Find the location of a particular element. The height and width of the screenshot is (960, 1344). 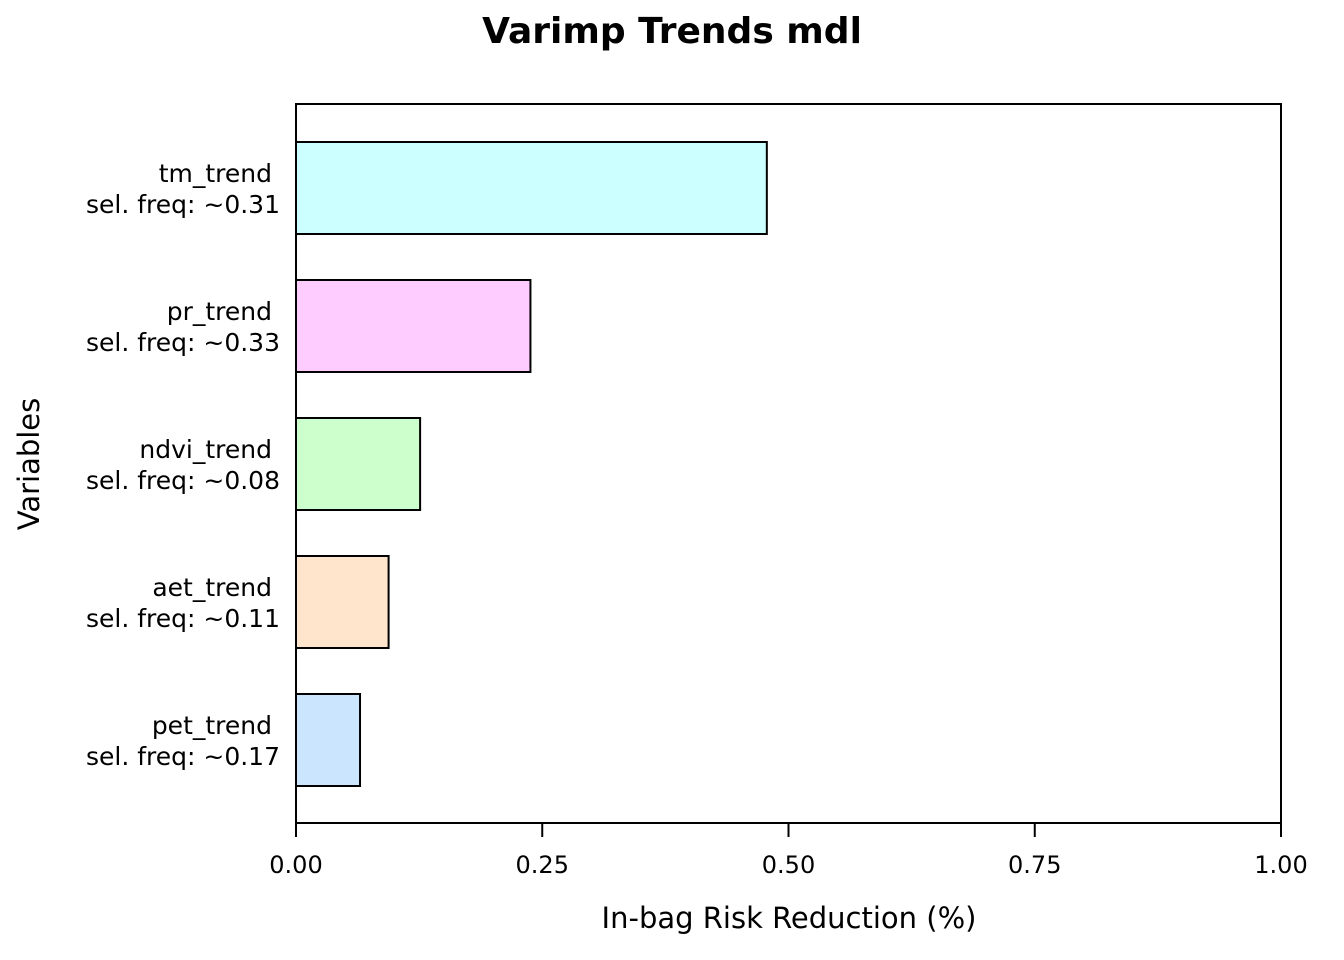

x-tick-label: 0.25 is located at coordinates (542, 865).